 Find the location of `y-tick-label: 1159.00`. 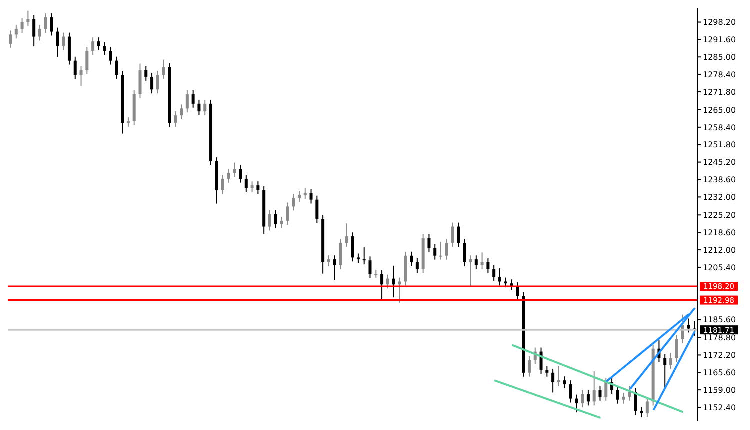

y-tick-label: 1159.00 is located at coordinates (719, 390).